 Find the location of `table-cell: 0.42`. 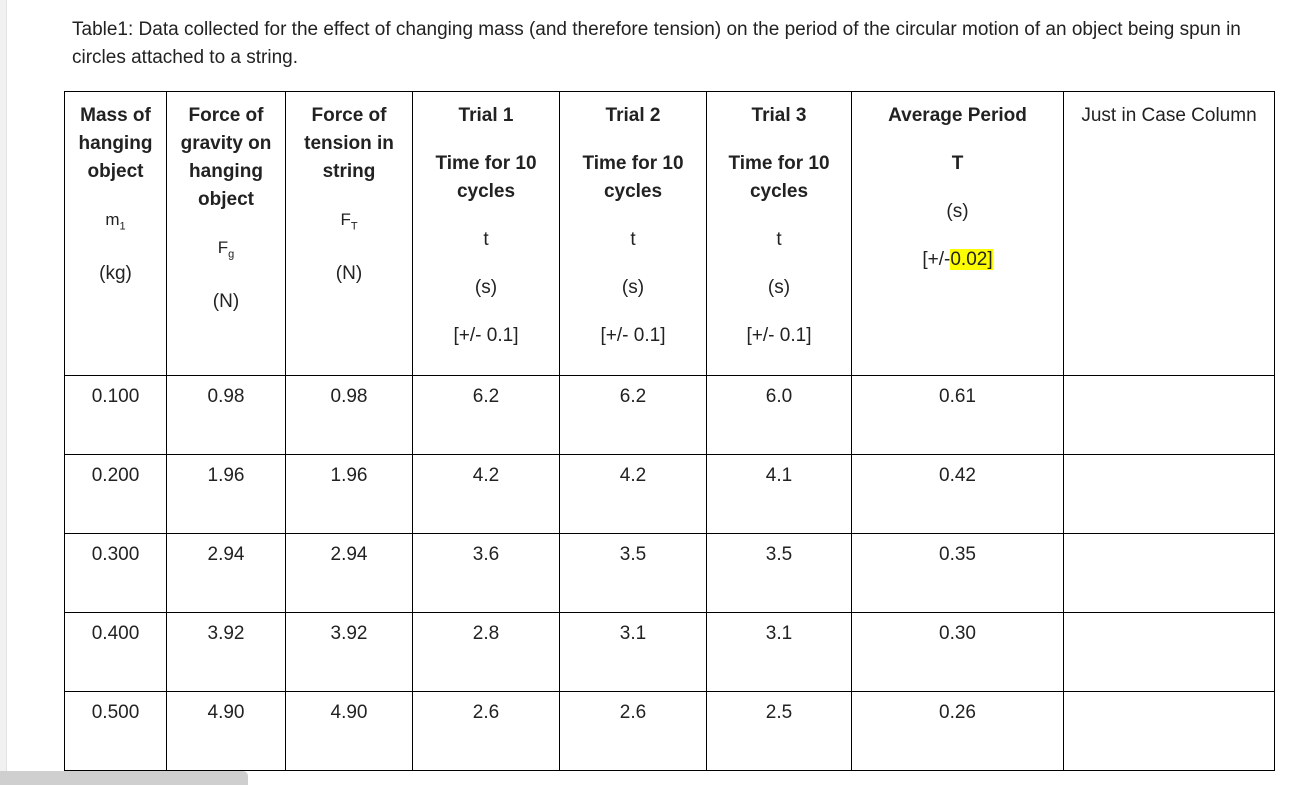

table-cell: 0.42 is located at coordinates (957, 494).